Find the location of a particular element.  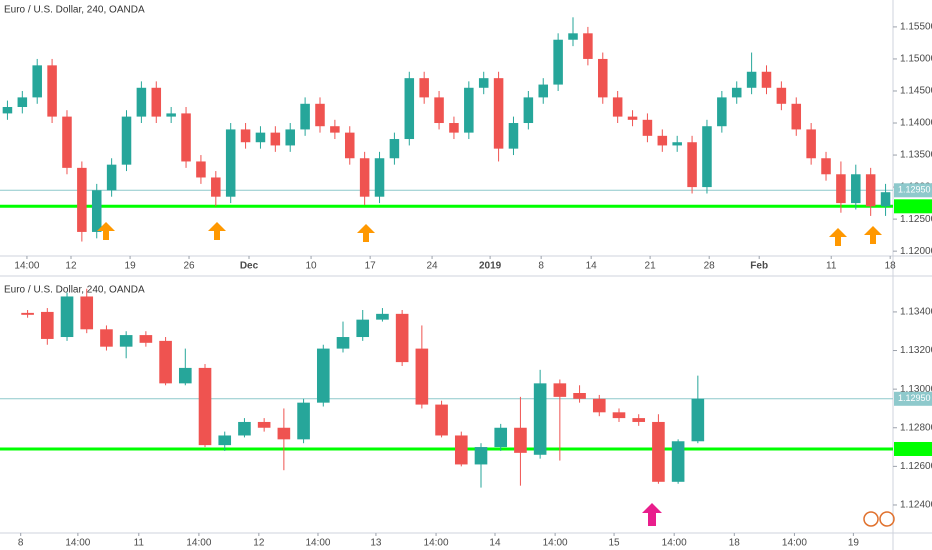

x-tick-label: Dec is located at coordinates (249, 266).